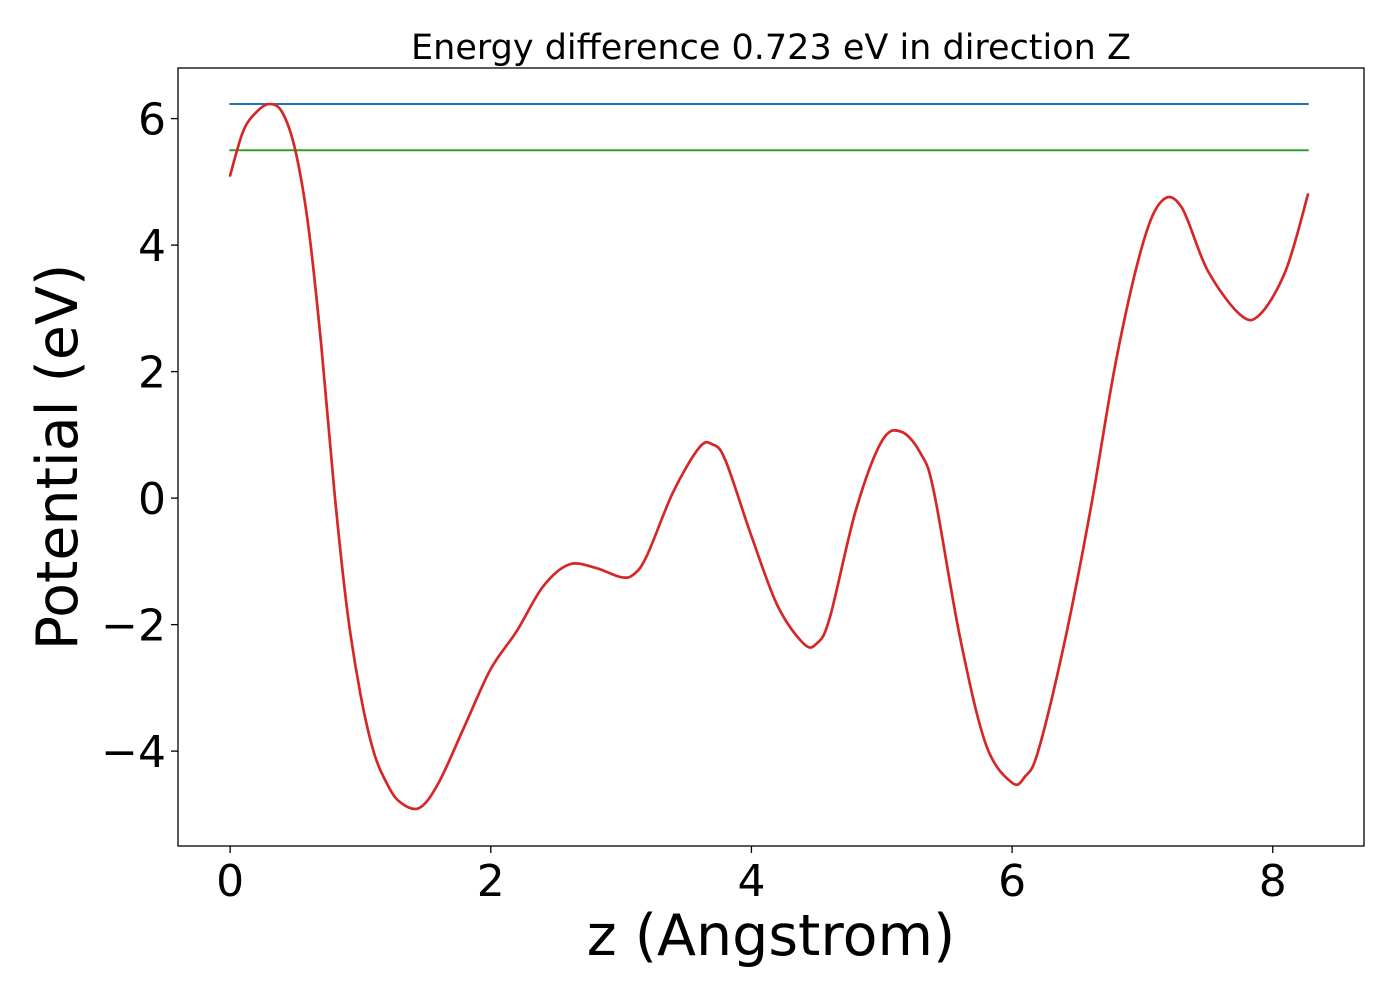 The image size is (1400, 1000). I want to click on x-tick-label: 8, so click(1273, 881).